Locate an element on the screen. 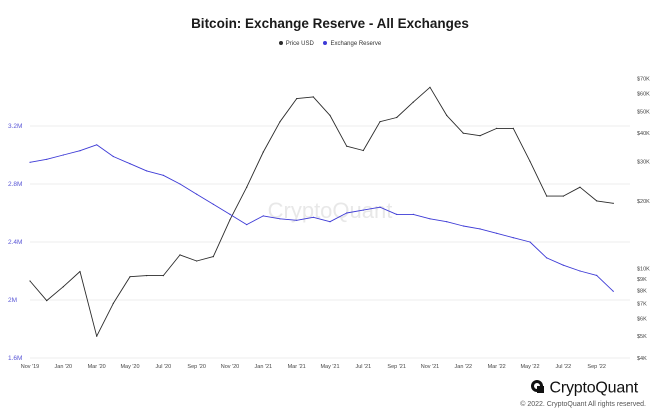 Image resolution: width=660 pixels, height=416 pixels. left-axis: 1.6M 2M 2.4M 2.8M 3.2M is located at coordinates (15, 242).